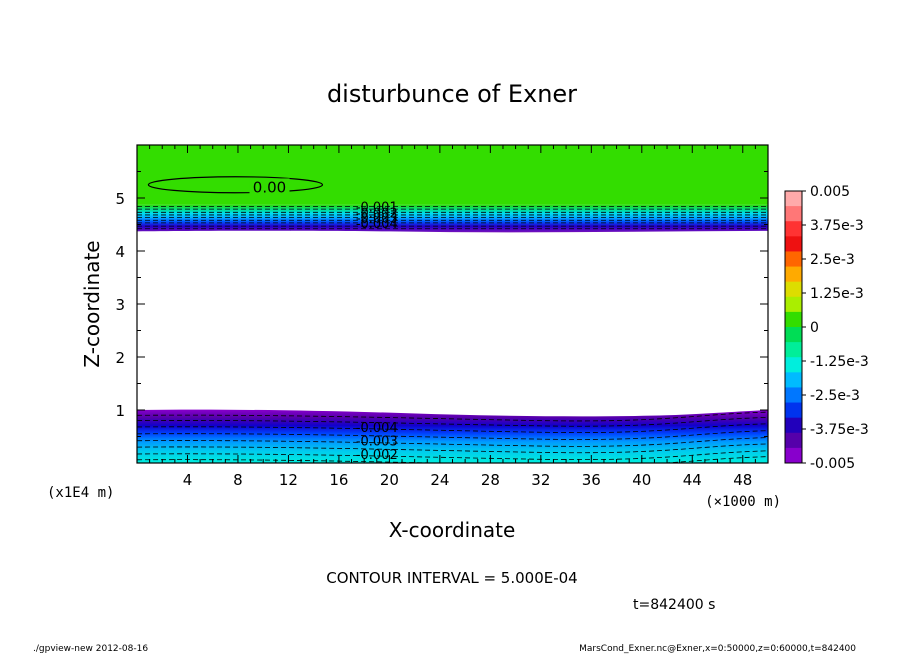  What do you see at coordinates (837, 294) in the screenshot?
I see `colorbar-label: 1.25e-3` at bounding box center [837, 294].